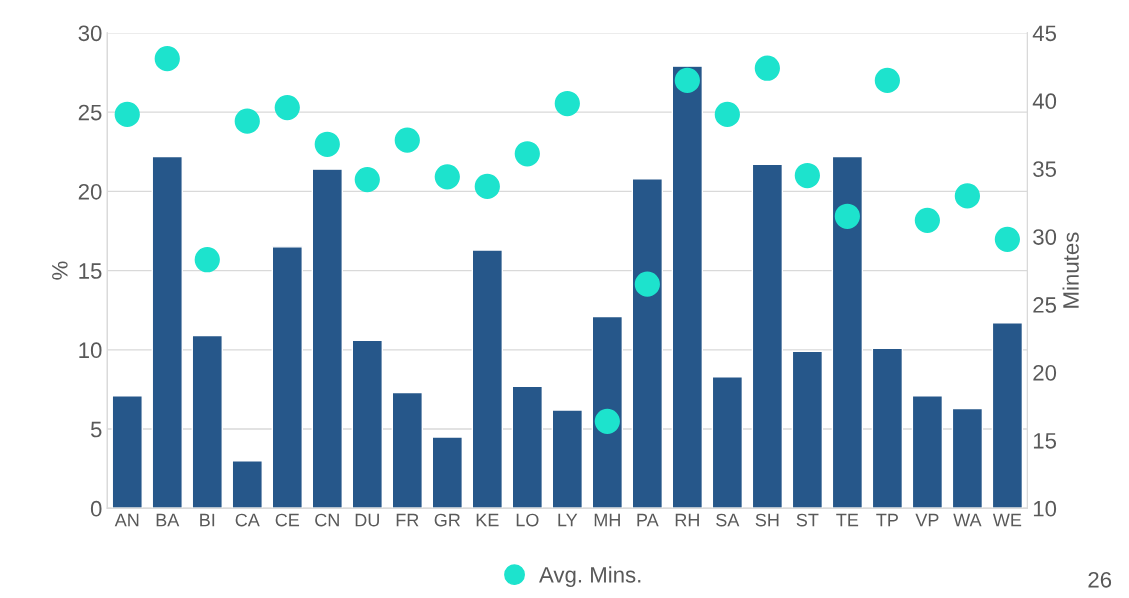  What do you see at coordinates (1045, 305) in the screenshot?
I see `y2-tick-label: 25` at bounding box center [1045, 305].